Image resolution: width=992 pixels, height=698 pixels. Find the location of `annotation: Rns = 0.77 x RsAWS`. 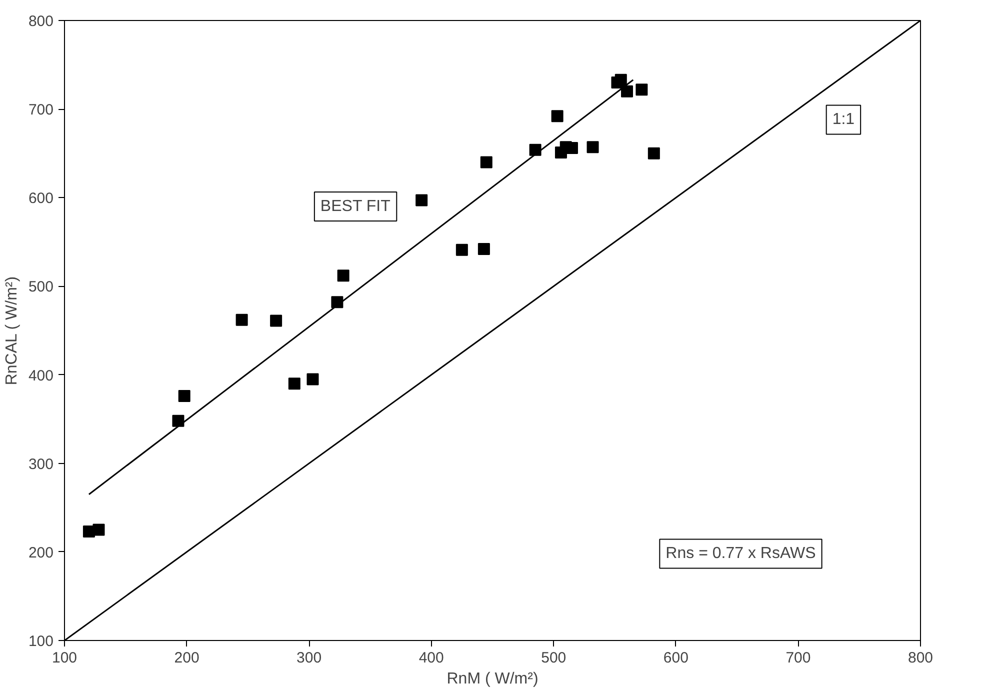

annotation: Rns = 0.77 x RsAWS is located at coordinates (741, 553).